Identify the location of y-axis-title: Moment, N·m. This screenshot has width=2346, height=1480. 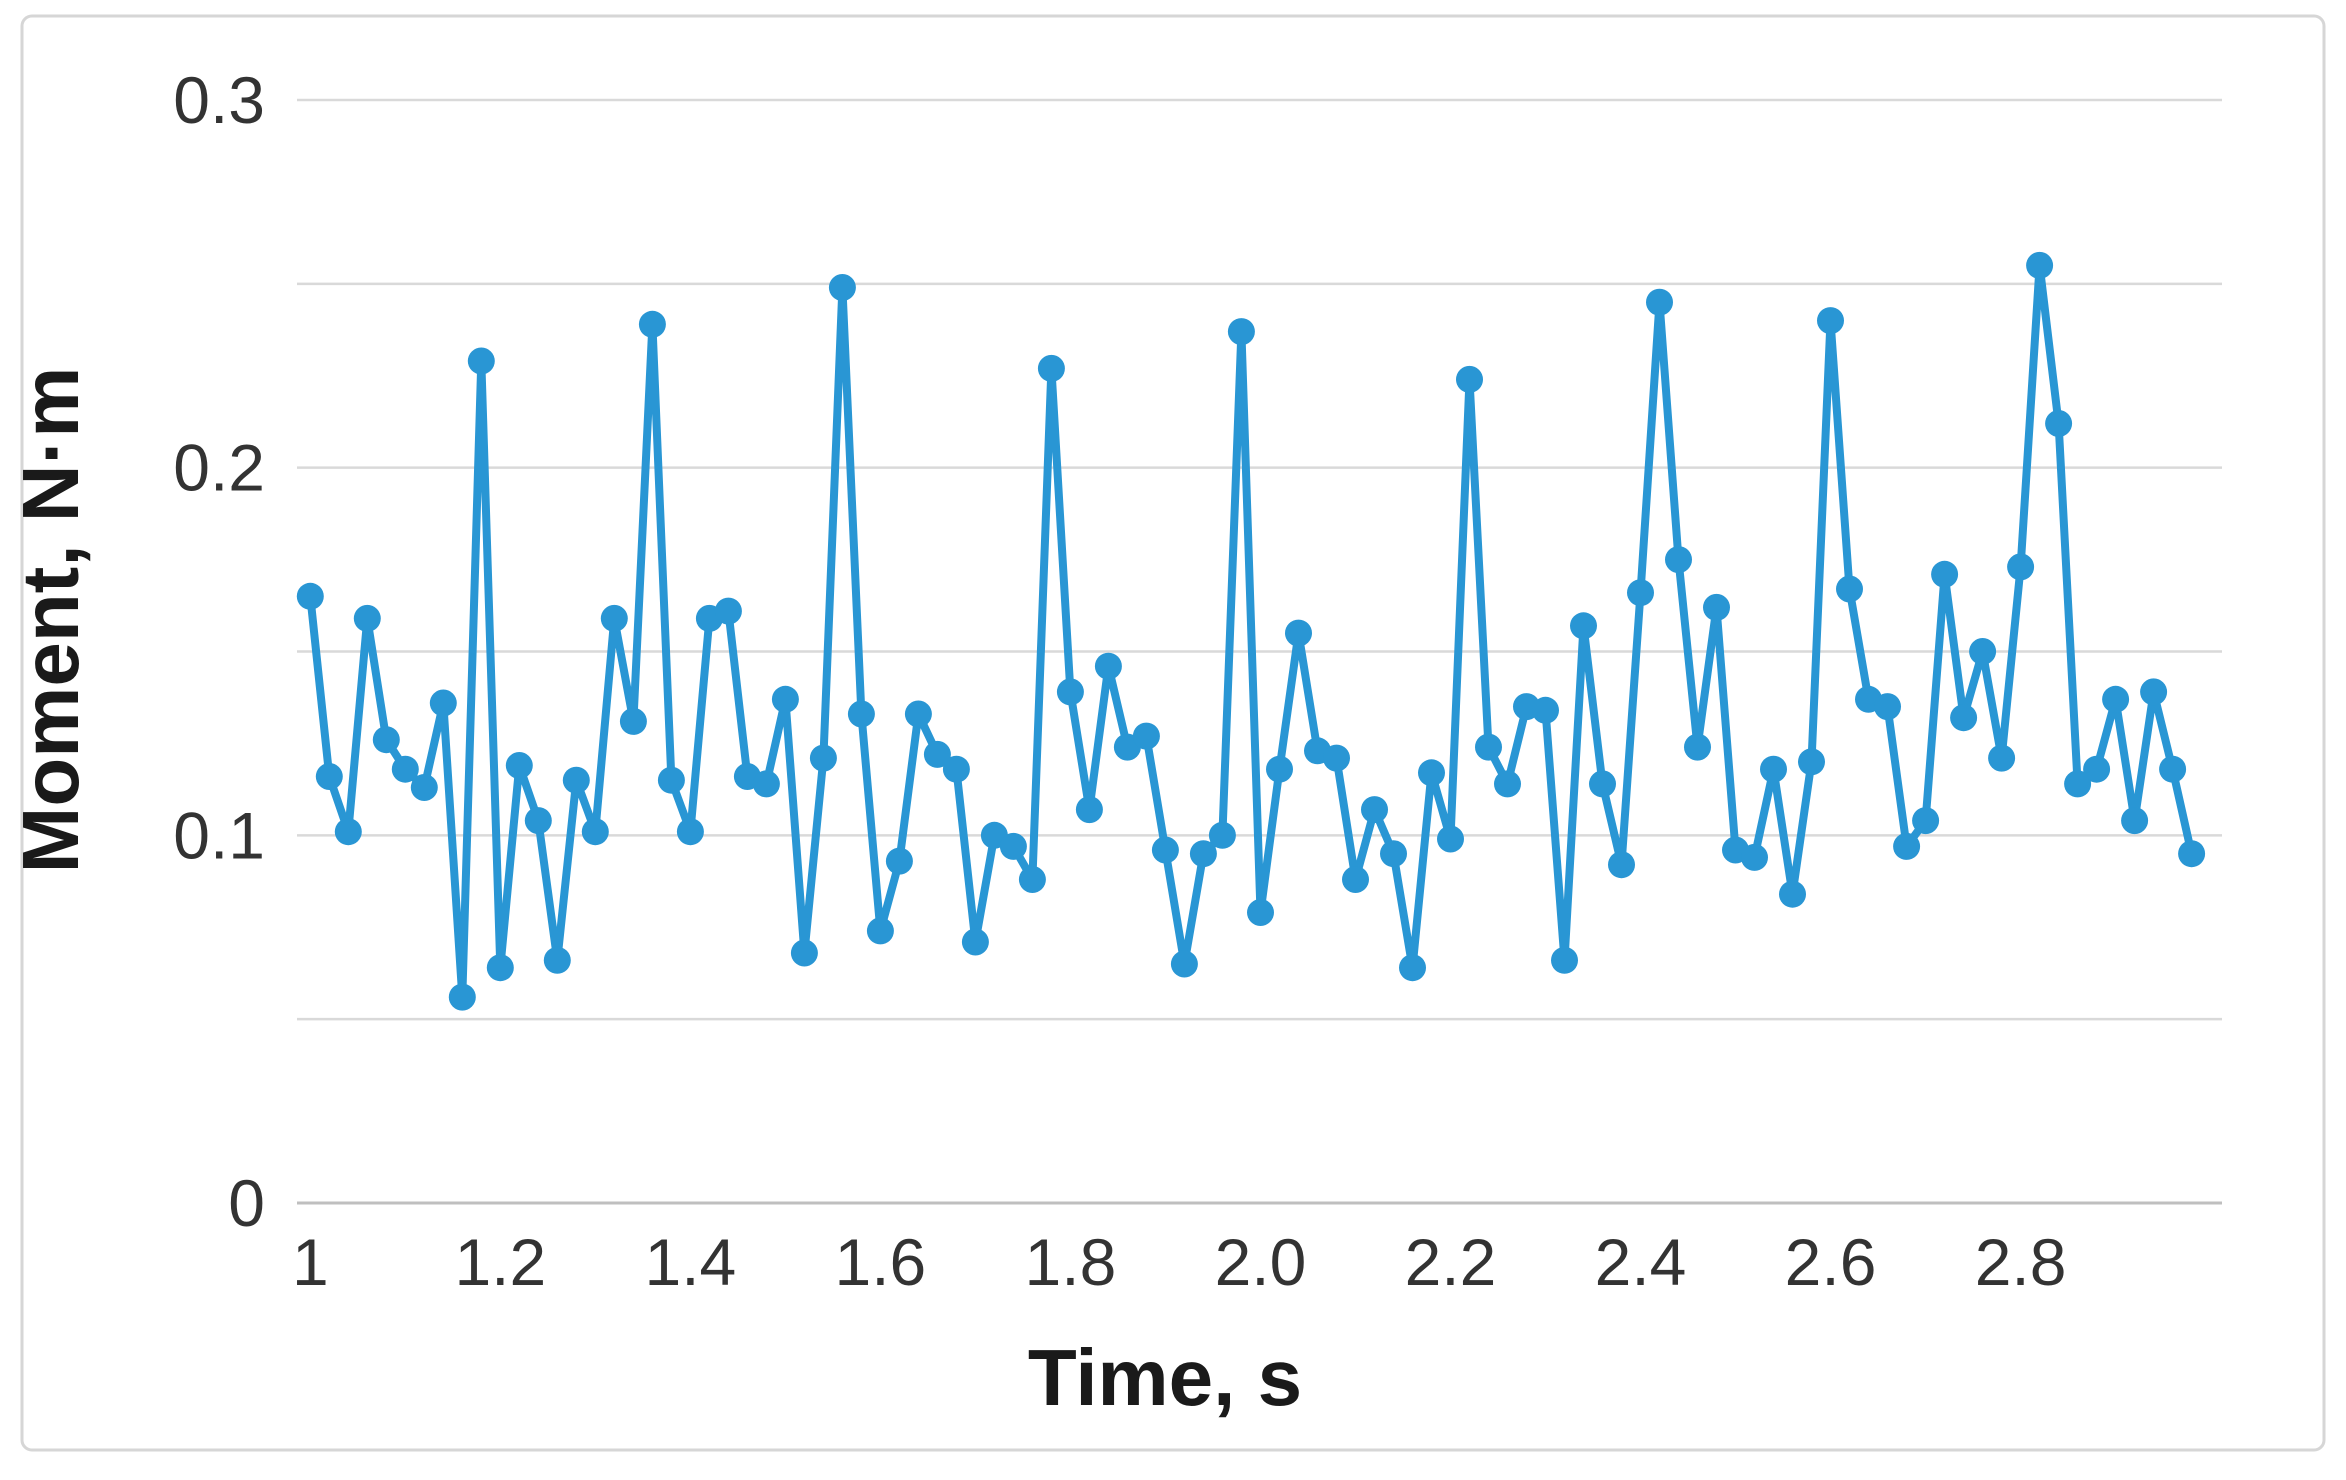
(50, 620).